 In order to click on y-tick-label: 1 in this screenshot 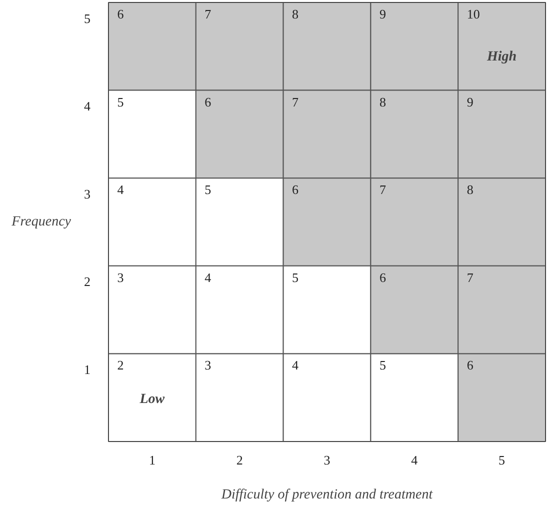, I will do `click(87, 370)`.